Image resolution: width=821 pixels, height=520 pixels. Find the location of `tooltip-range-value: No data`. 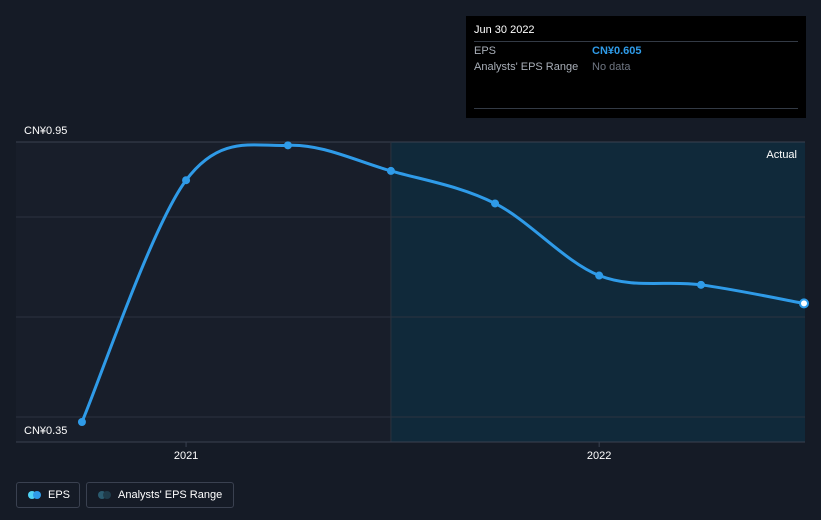

tooltip-range-value: No data is located at coordinates (611, 67).